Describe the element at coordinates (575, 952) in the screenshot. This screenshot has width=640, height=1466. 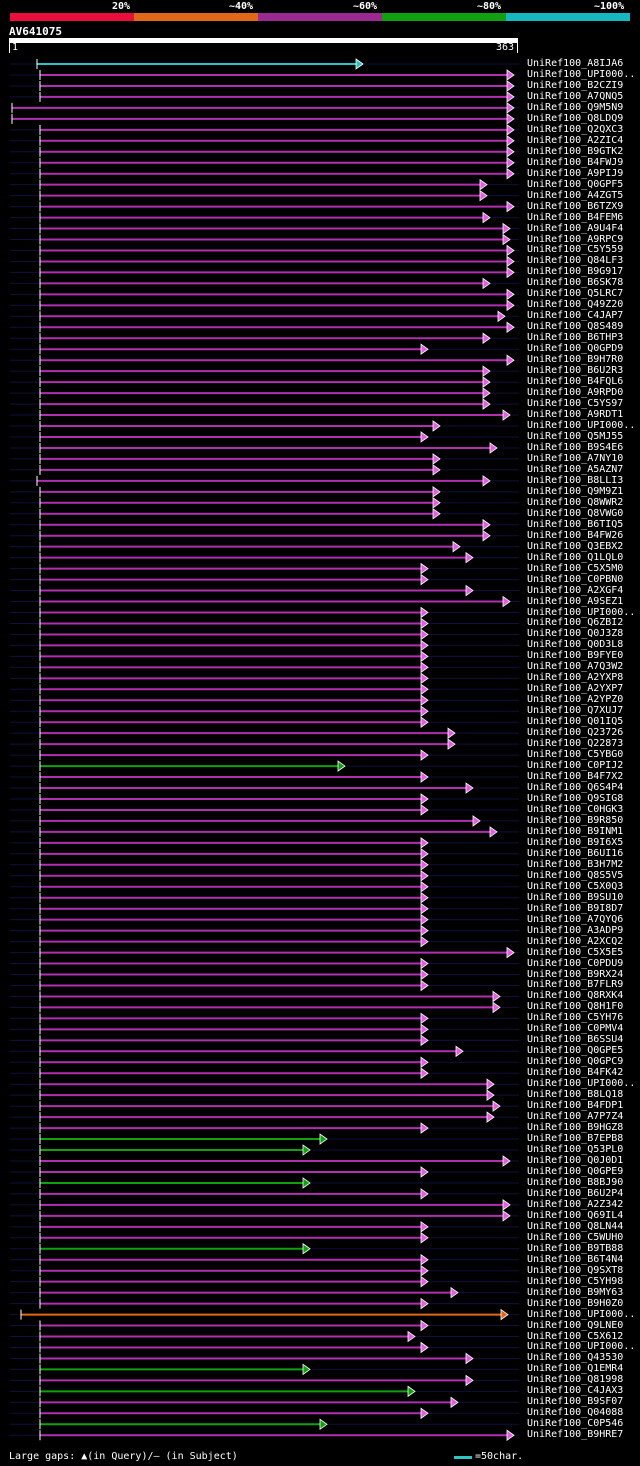
I see `hit-label: UniRef100_C5X5E5` at that location.